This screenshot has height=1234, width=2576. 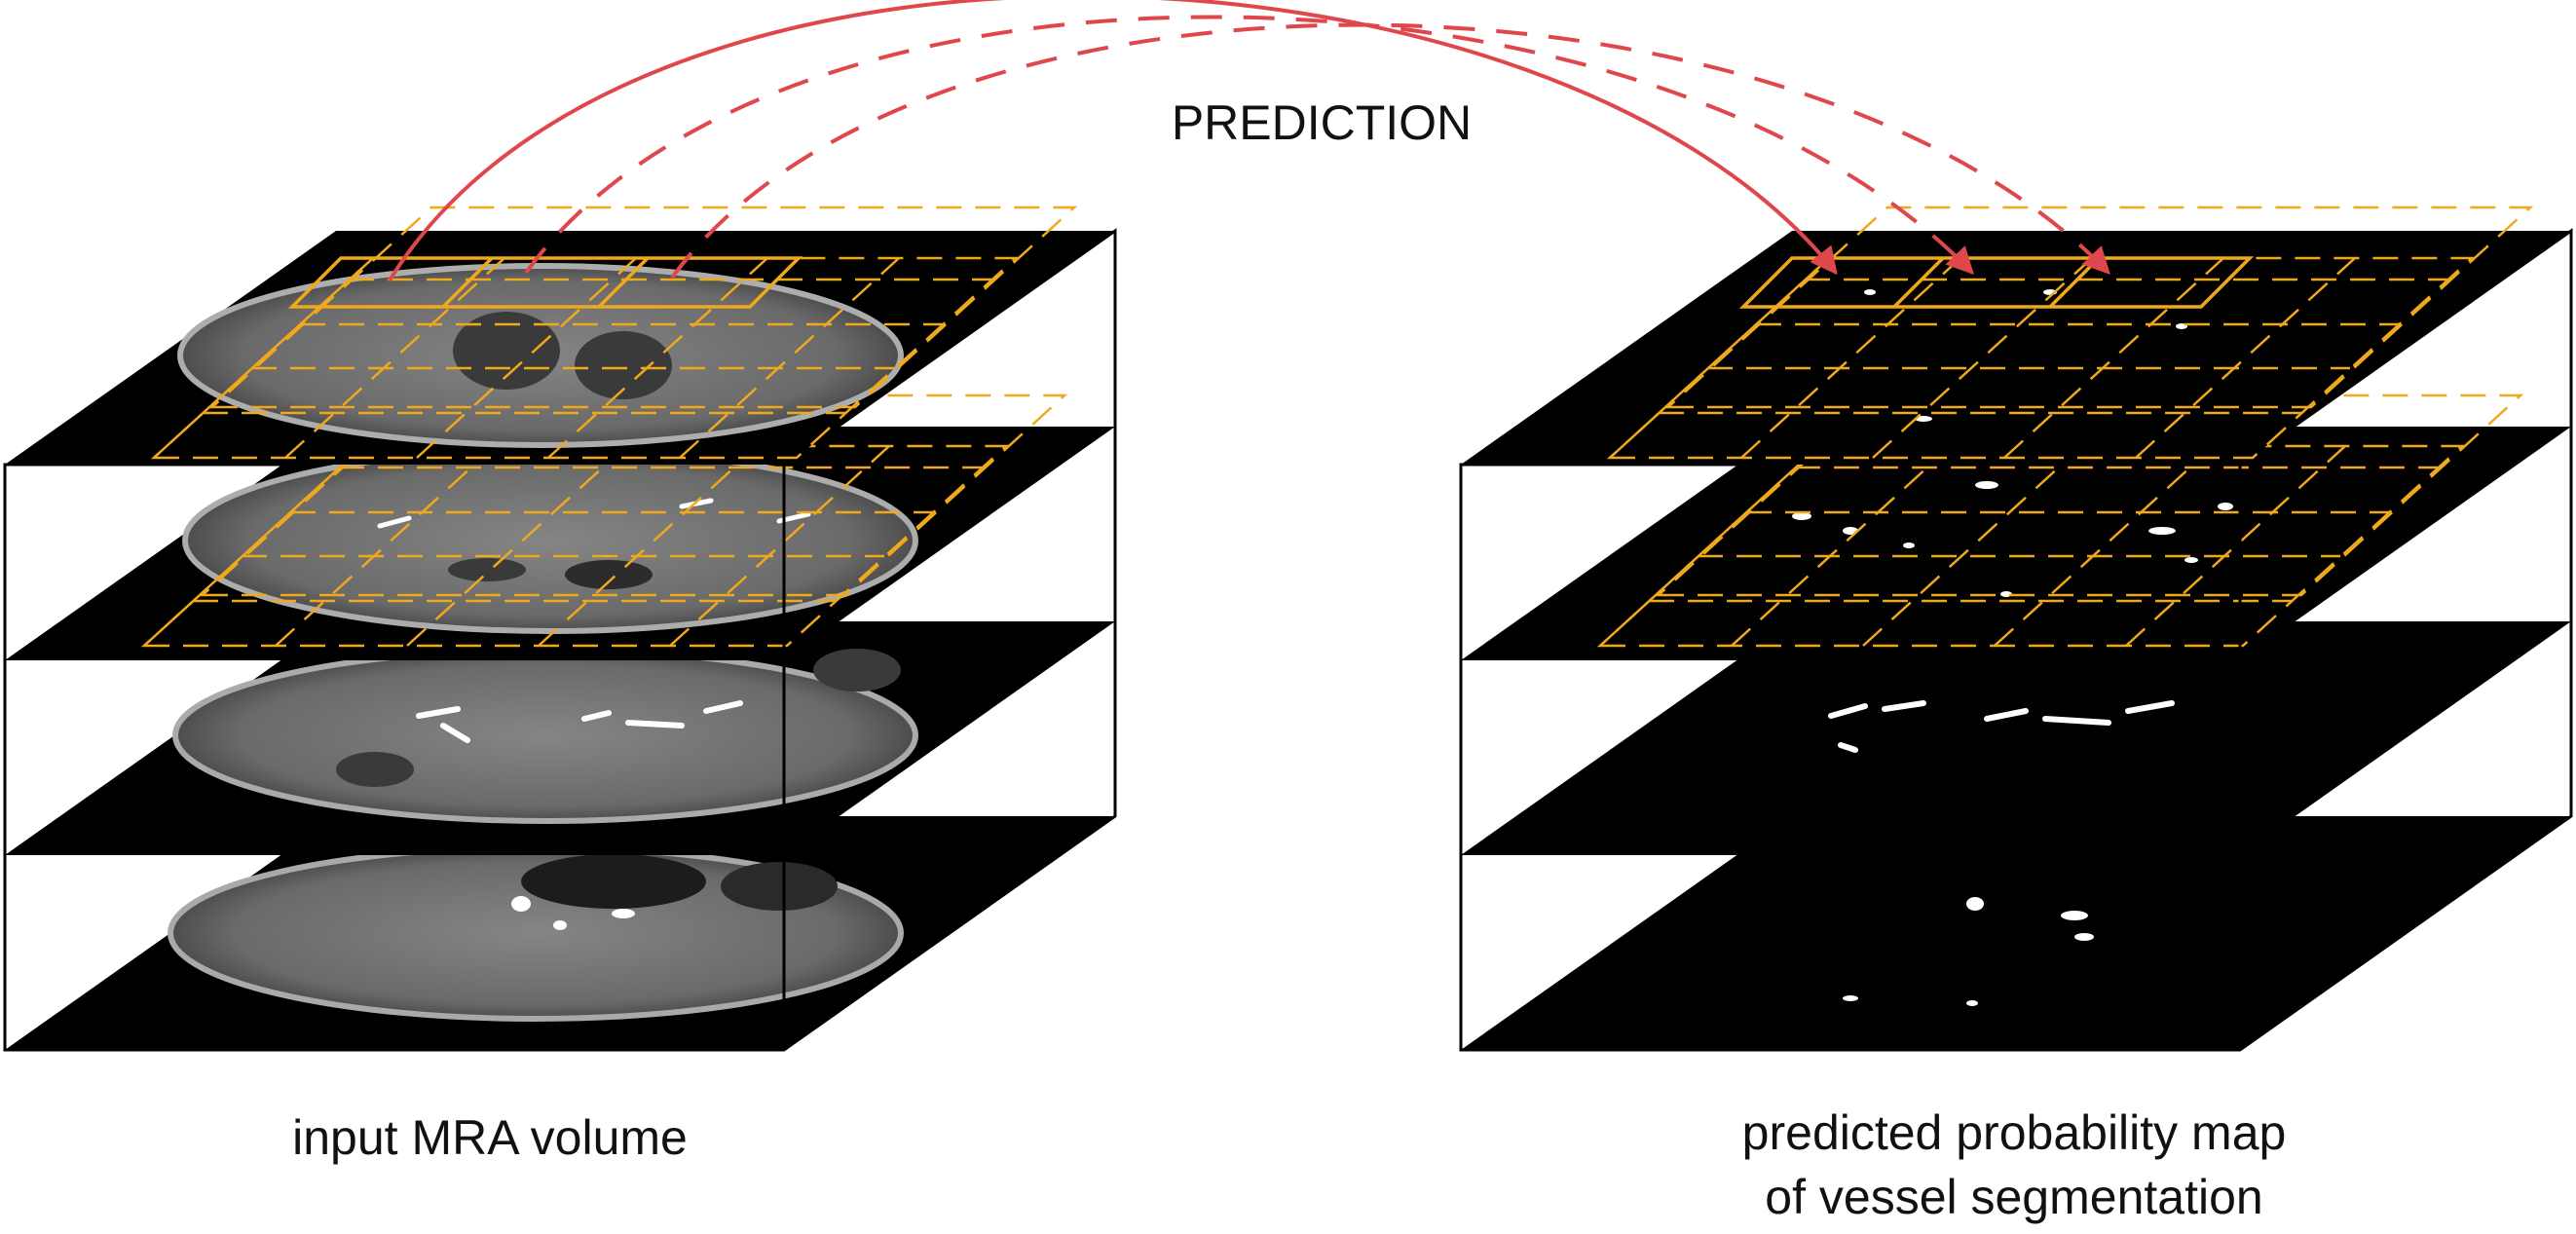 I want to click on prob-slice-2-patch-grid, so click(x=2060, y=520).